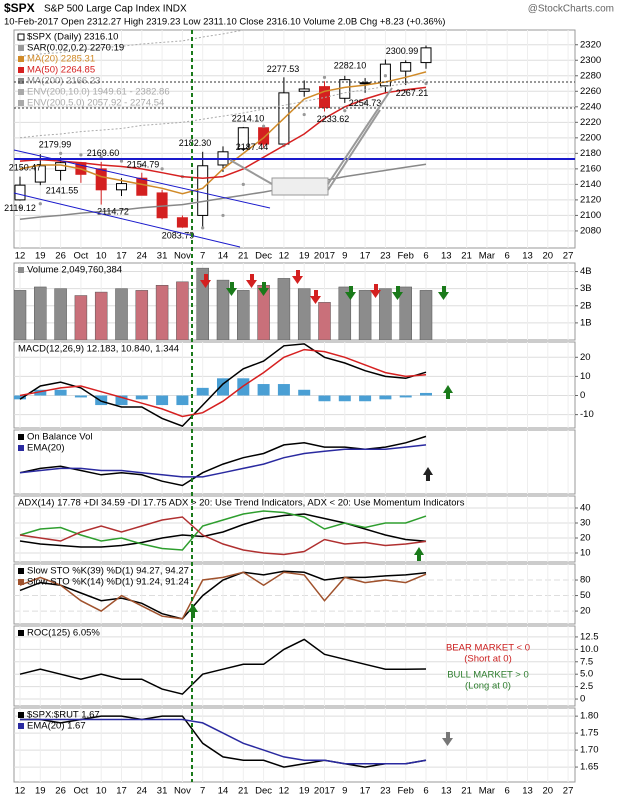 This screenshot has width=620, height=805. What do you see at coordinates (568, 256) in the screenshot?
I see `x-tick-label: 27` at bounding box center [568, 256].